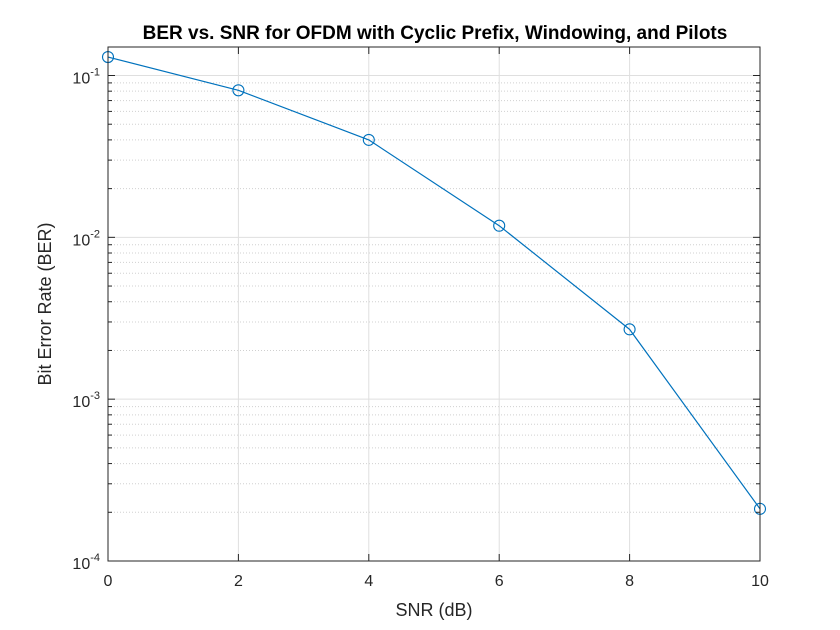 The height and width of the screenshot is (630, 840). I want to click on y-tick-label: 10⁻¹, so click(86, 76).